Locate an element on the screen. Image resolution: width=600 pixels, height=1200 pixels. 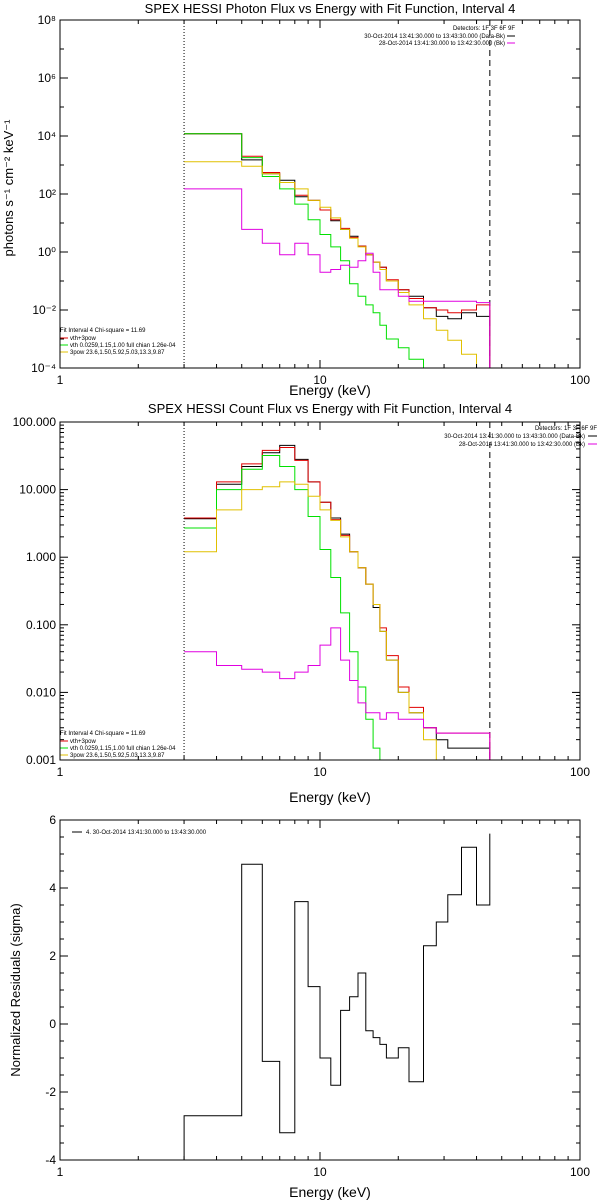
photon-flux-series-green is located at coordinates (337, 250).